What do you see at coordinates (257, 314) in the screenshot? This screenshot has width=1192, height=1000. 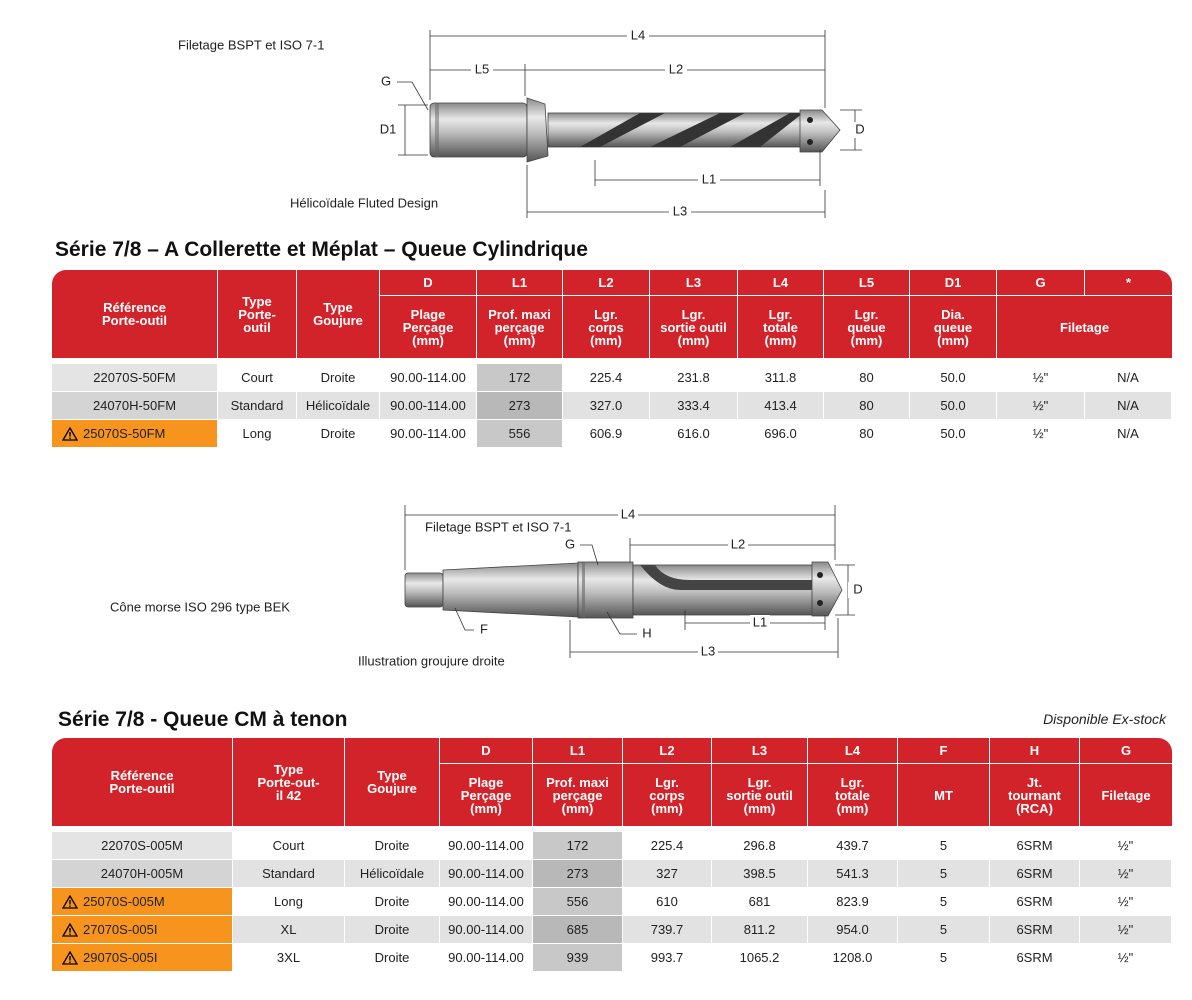 I see `column-header: Type Porte- outil` at bounding box center [257, 314].